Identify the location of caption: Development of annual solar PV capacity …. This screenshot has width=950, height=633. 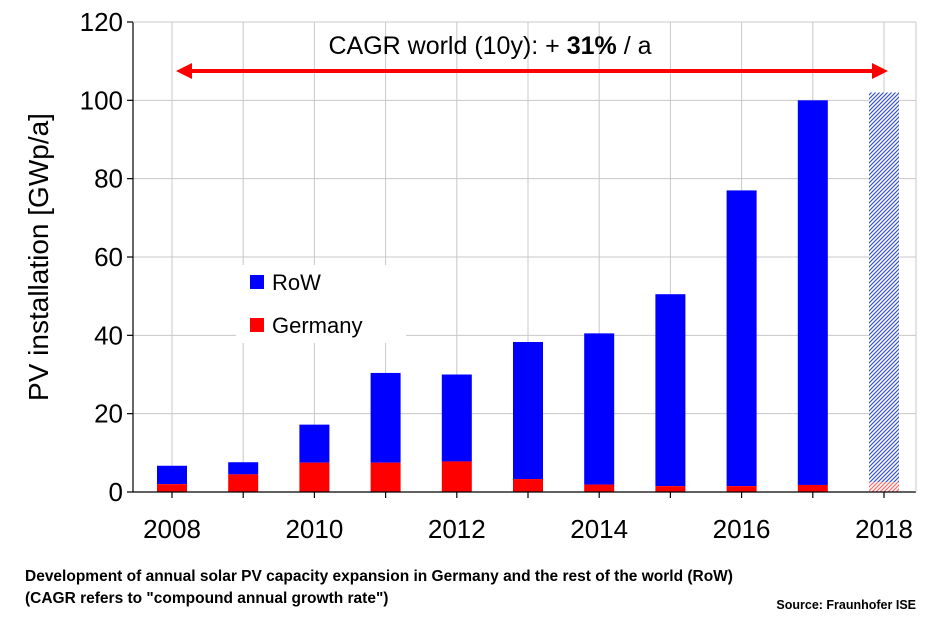
(475, 588).